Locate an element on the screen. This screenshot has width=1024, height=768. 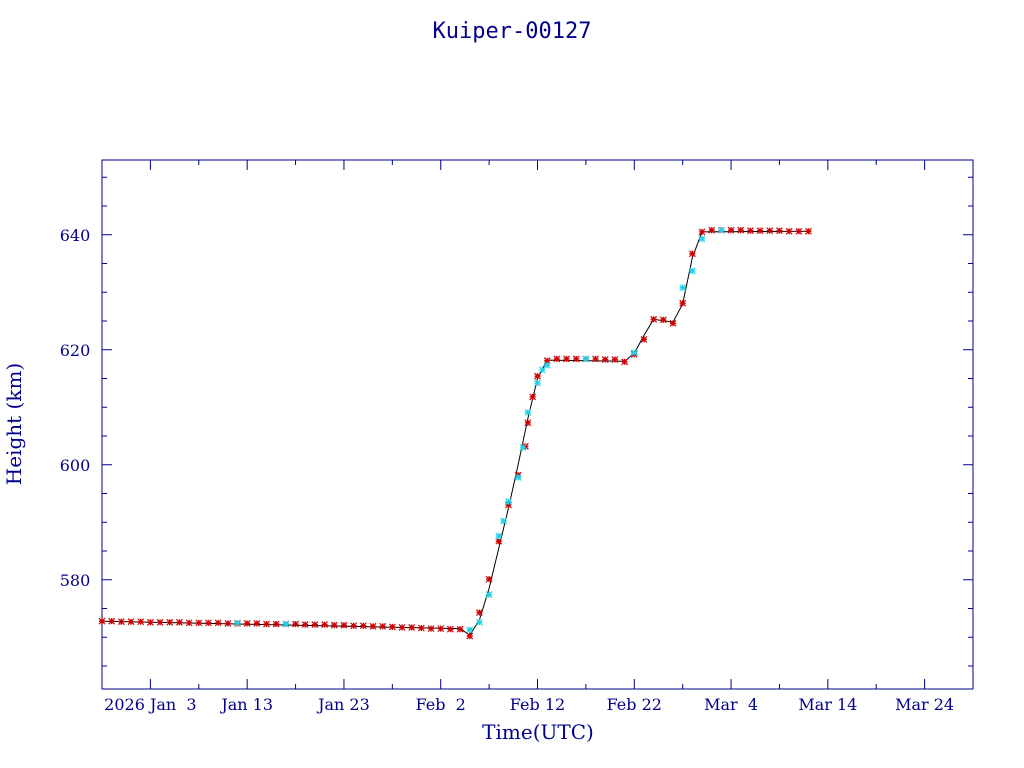
chart-title: Kuiper-00127 is located at coordinates (512, 31).